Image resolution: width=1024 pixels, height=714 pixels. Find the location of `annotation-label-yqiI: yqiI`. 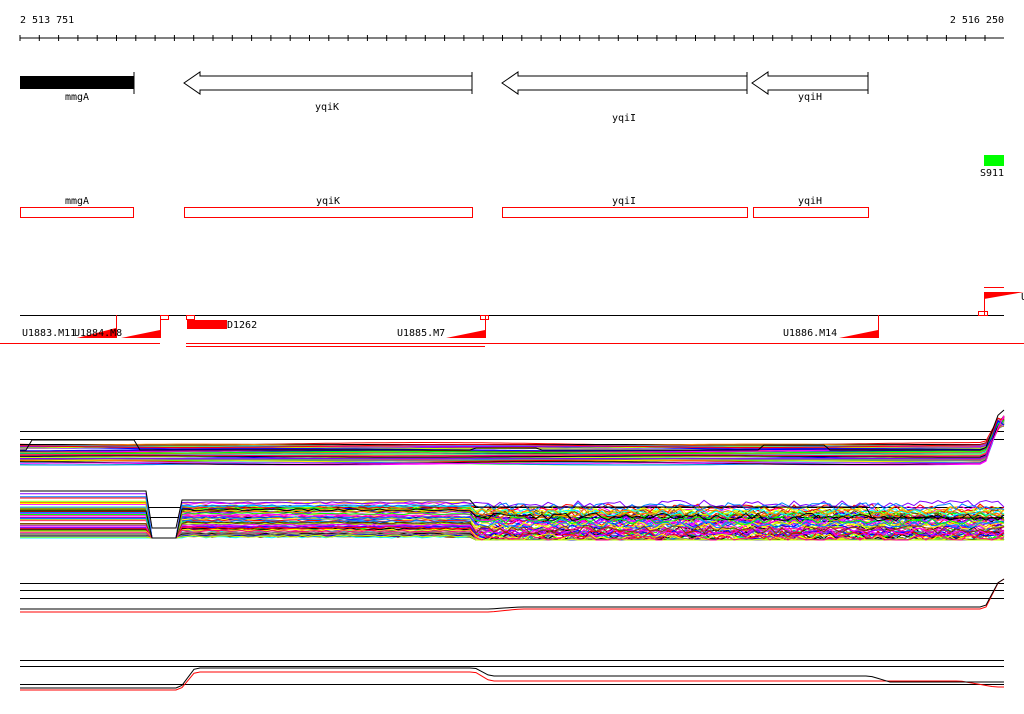

annotation-label-yqiI: yqiI is located at coordinates (624, 201).